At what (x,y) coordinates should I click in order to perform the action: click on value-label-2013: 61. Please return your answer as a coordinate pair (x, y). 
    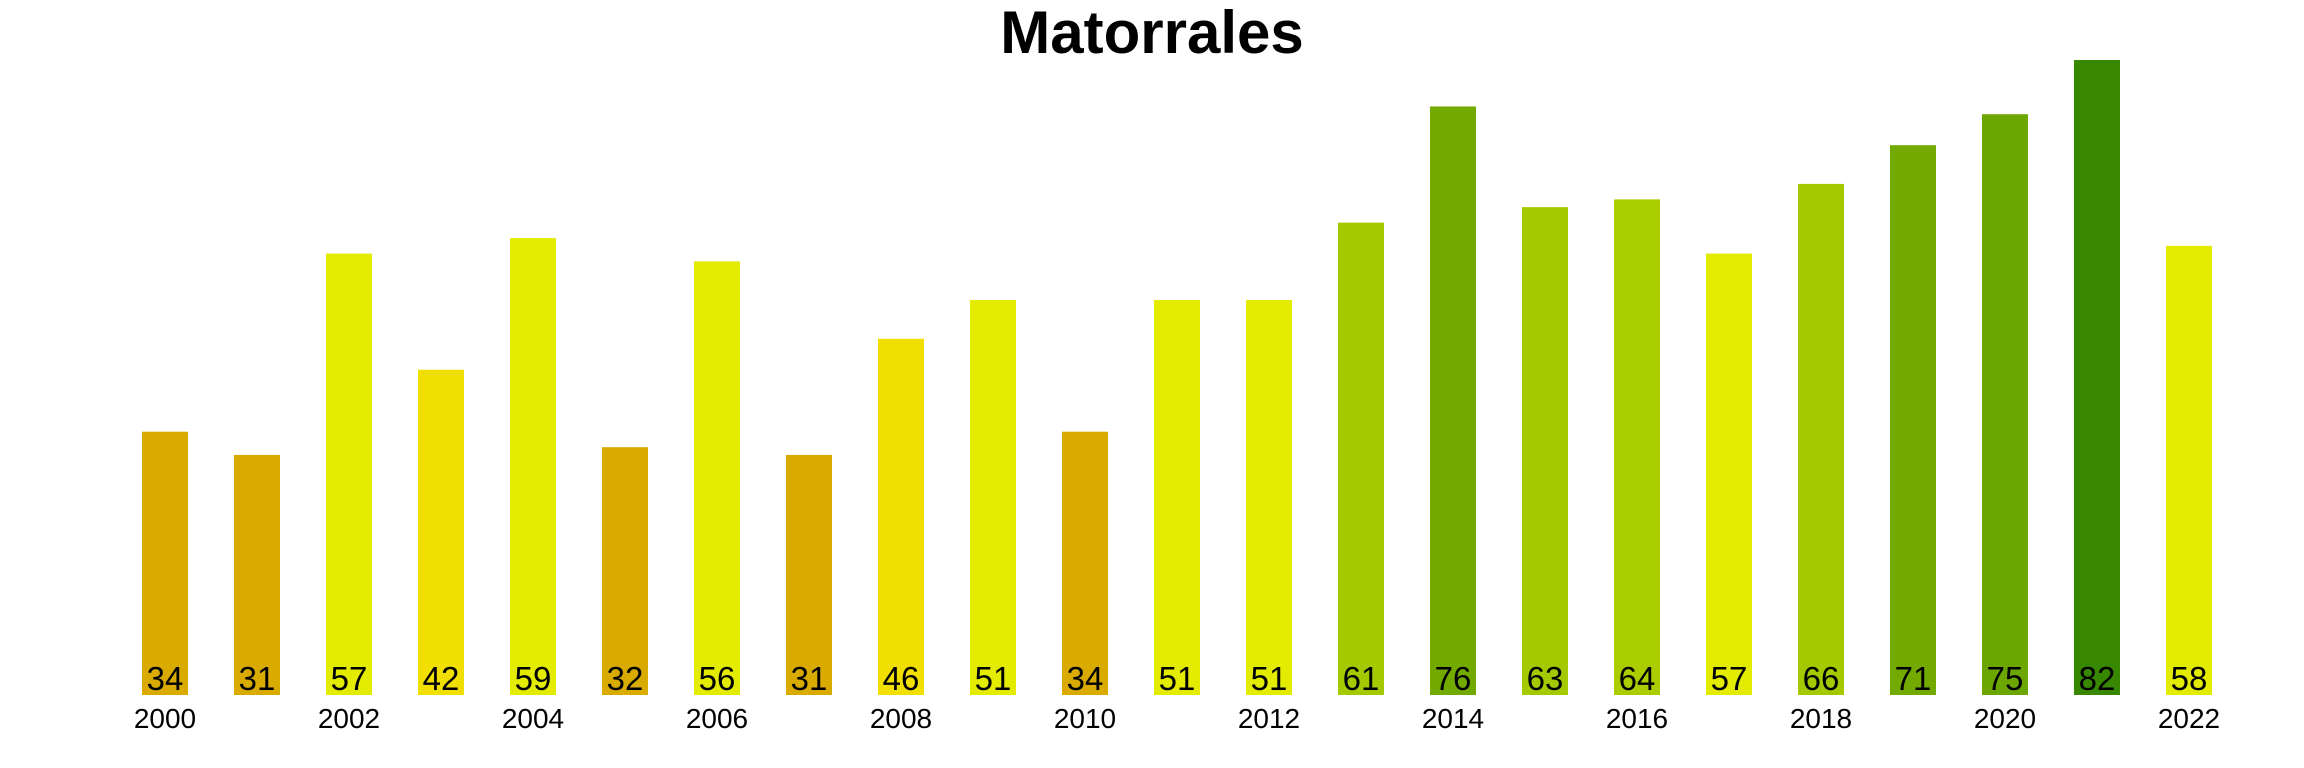
    Looking at the image, I should click on (1361, 678).